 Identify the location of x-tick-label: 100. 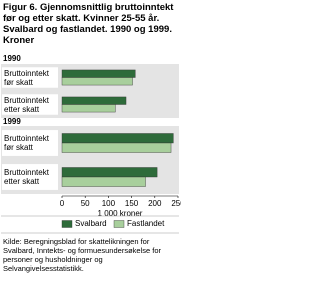
(109, 203).